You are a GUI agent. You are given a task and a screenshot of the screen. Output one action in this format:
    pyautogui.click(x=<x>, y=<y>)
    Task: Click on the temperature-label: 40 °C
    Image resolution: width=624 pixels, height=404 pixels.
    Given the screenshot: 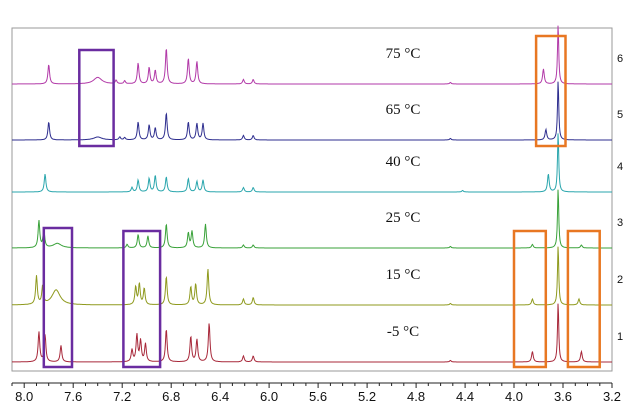 What is the action you would take?
    pyautogui.click(x=403, y=162)
    